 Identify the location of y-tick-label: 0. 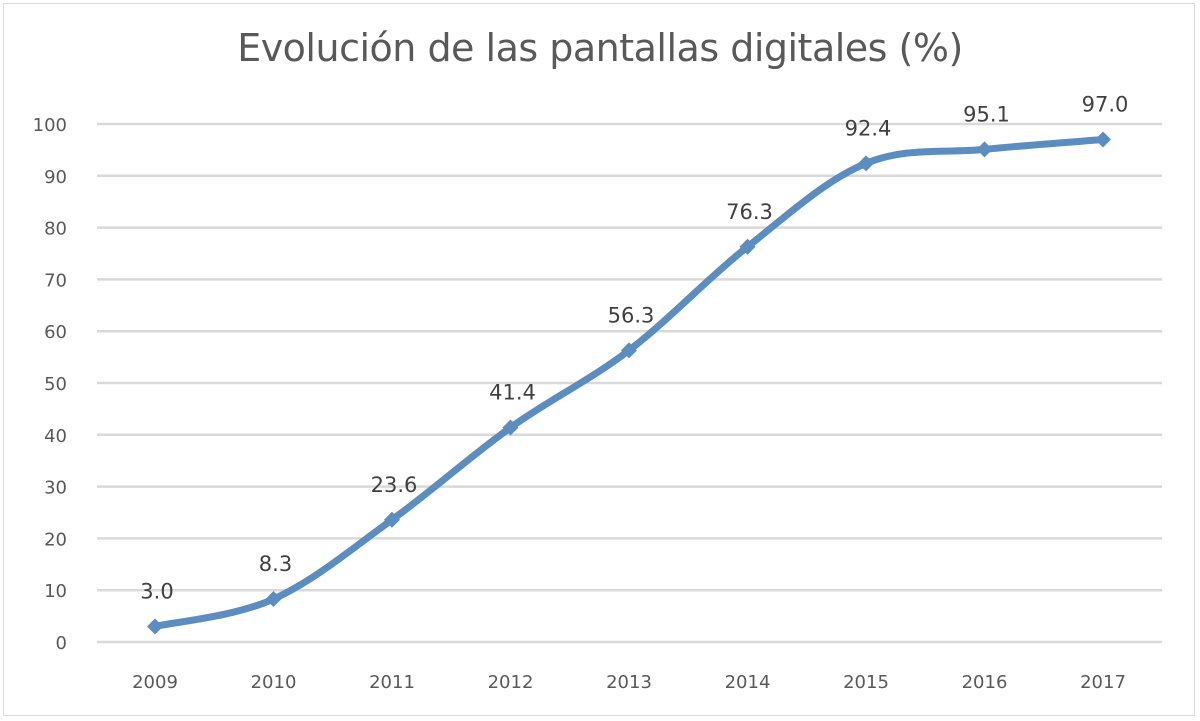
(61, 643).